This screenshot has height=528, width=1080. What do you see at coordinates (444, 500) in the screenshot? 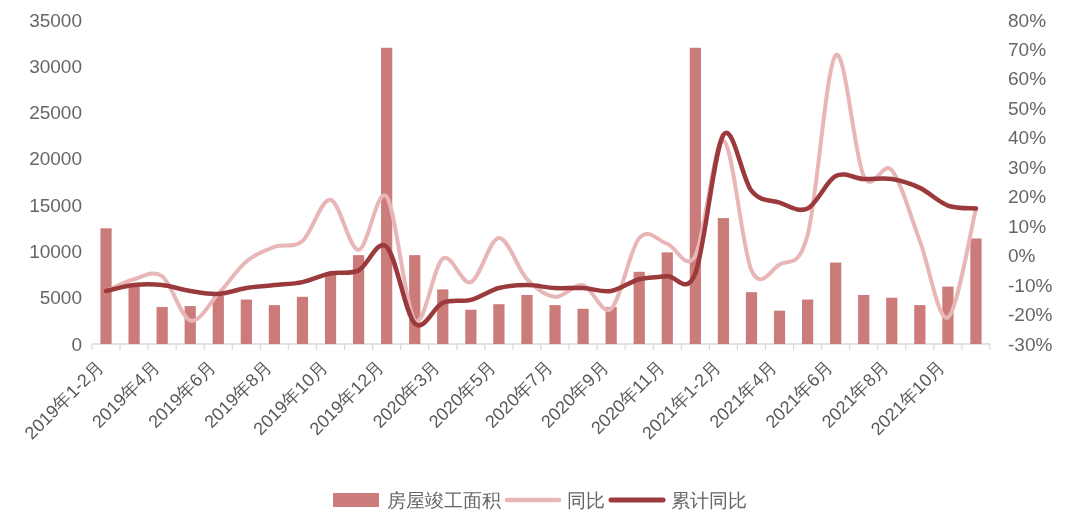
I see `legend-label: 房屋竣工面积` at bounding box center [444, 500].